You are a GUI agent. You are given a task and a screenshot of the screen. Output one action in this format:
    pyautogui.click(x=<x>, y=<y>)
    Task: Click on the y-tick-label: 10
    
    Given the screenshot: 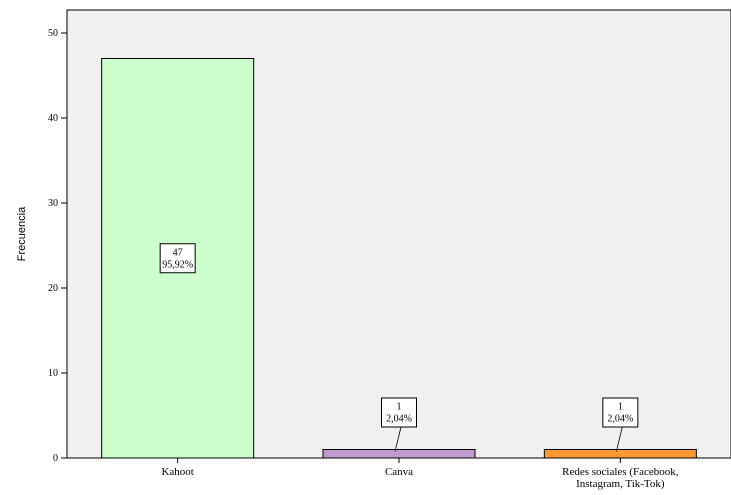 What is the action you would take?
    pyautogui.click(x=53, y=373)
    